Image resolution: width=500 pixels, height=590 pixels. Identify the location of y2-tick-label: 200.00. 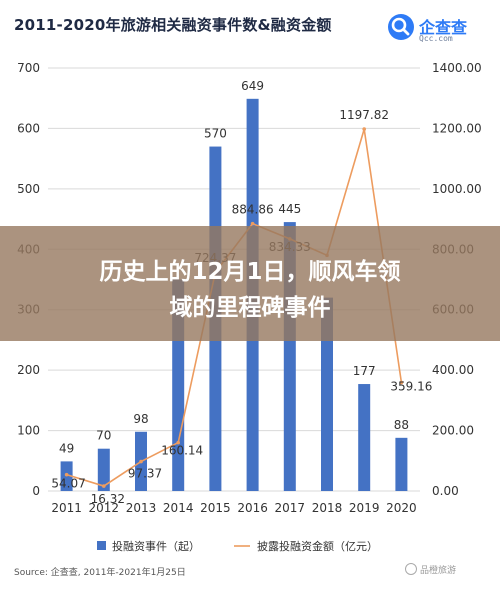
(453, 431).